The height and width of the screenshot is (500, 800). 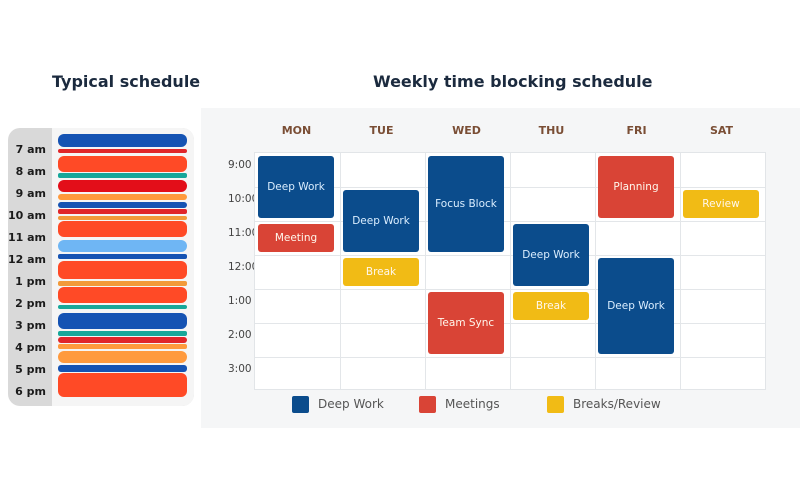 What do you see at coordinates (30, 369) in the screenshot?
I see `typical-time-label: 5 pm` at bounding box center [30, 369].